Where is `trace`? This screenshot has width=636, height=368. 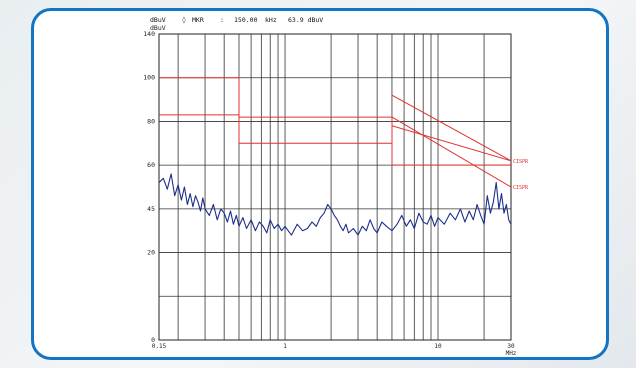
trace is located at coordinates (335, 204).